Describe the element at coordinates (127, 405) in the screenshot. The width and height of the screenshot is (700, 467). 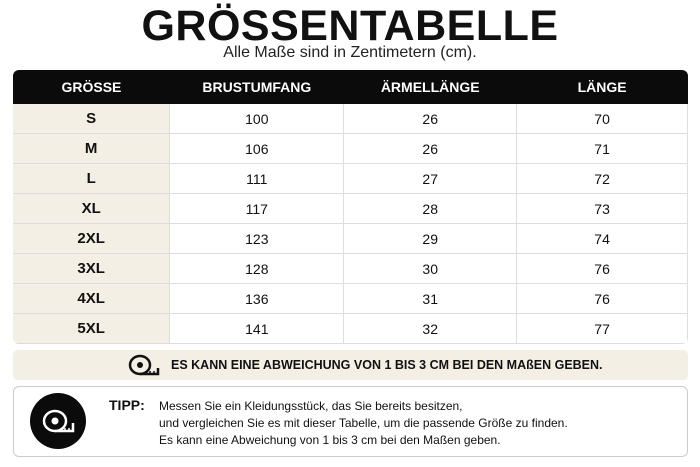
I see `tip-label: TIPP:` at that location.